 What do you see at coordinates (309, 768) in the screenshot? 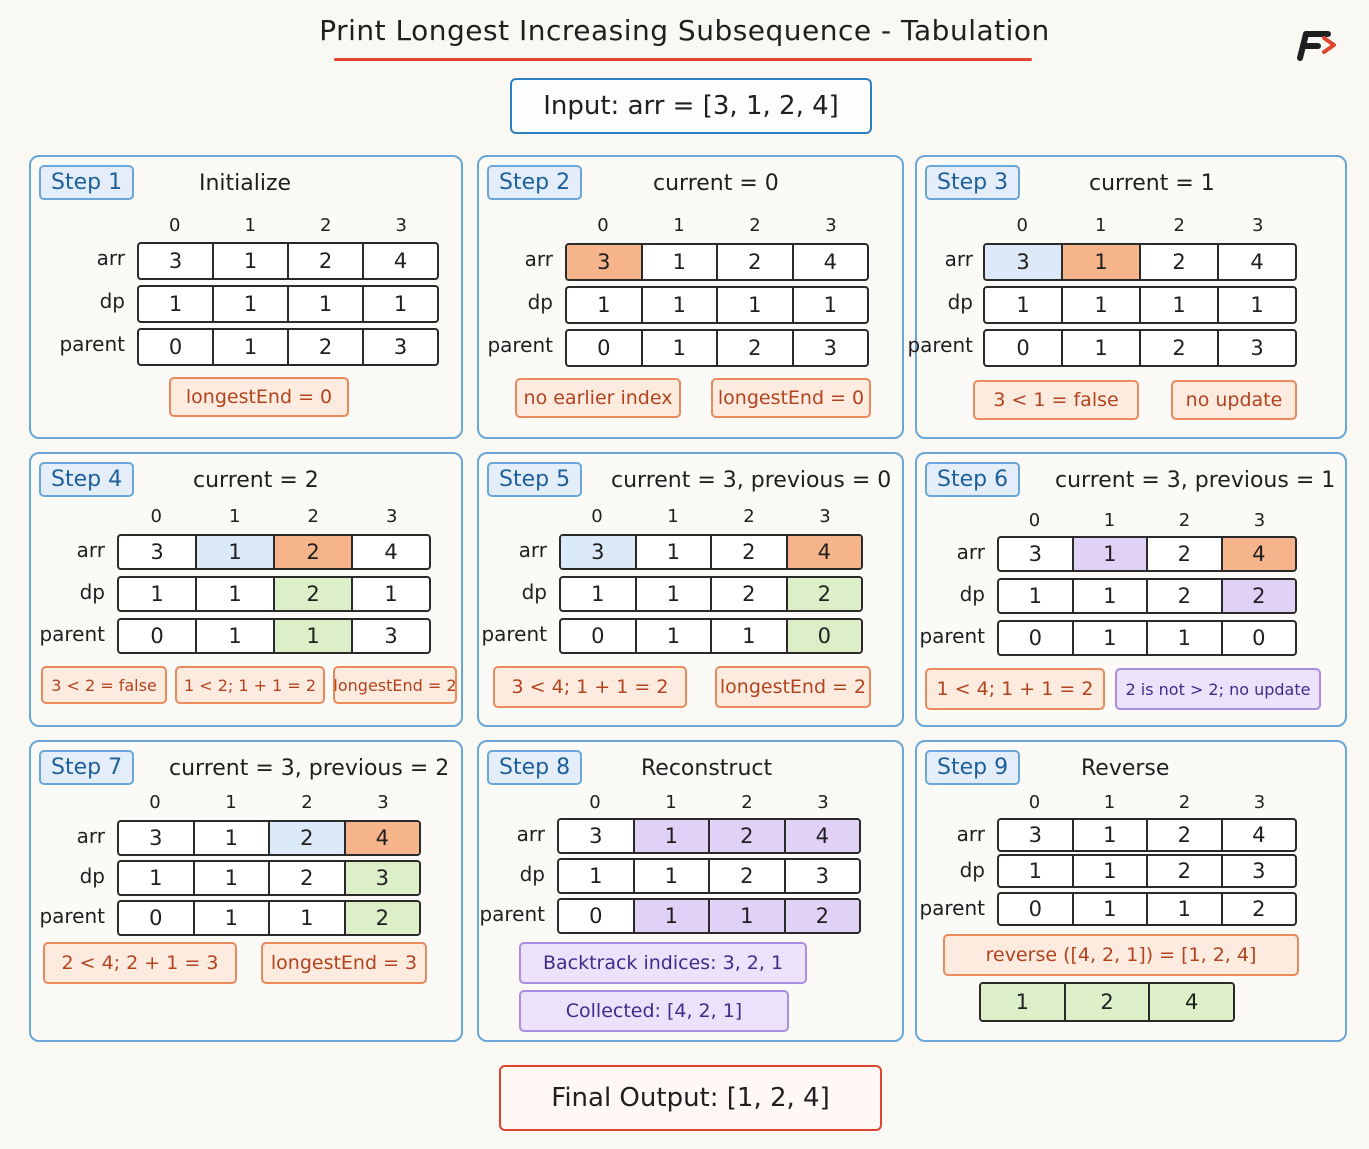
I see `step-heading: current = 3, previous = 2` at bounding box center [309, 768].